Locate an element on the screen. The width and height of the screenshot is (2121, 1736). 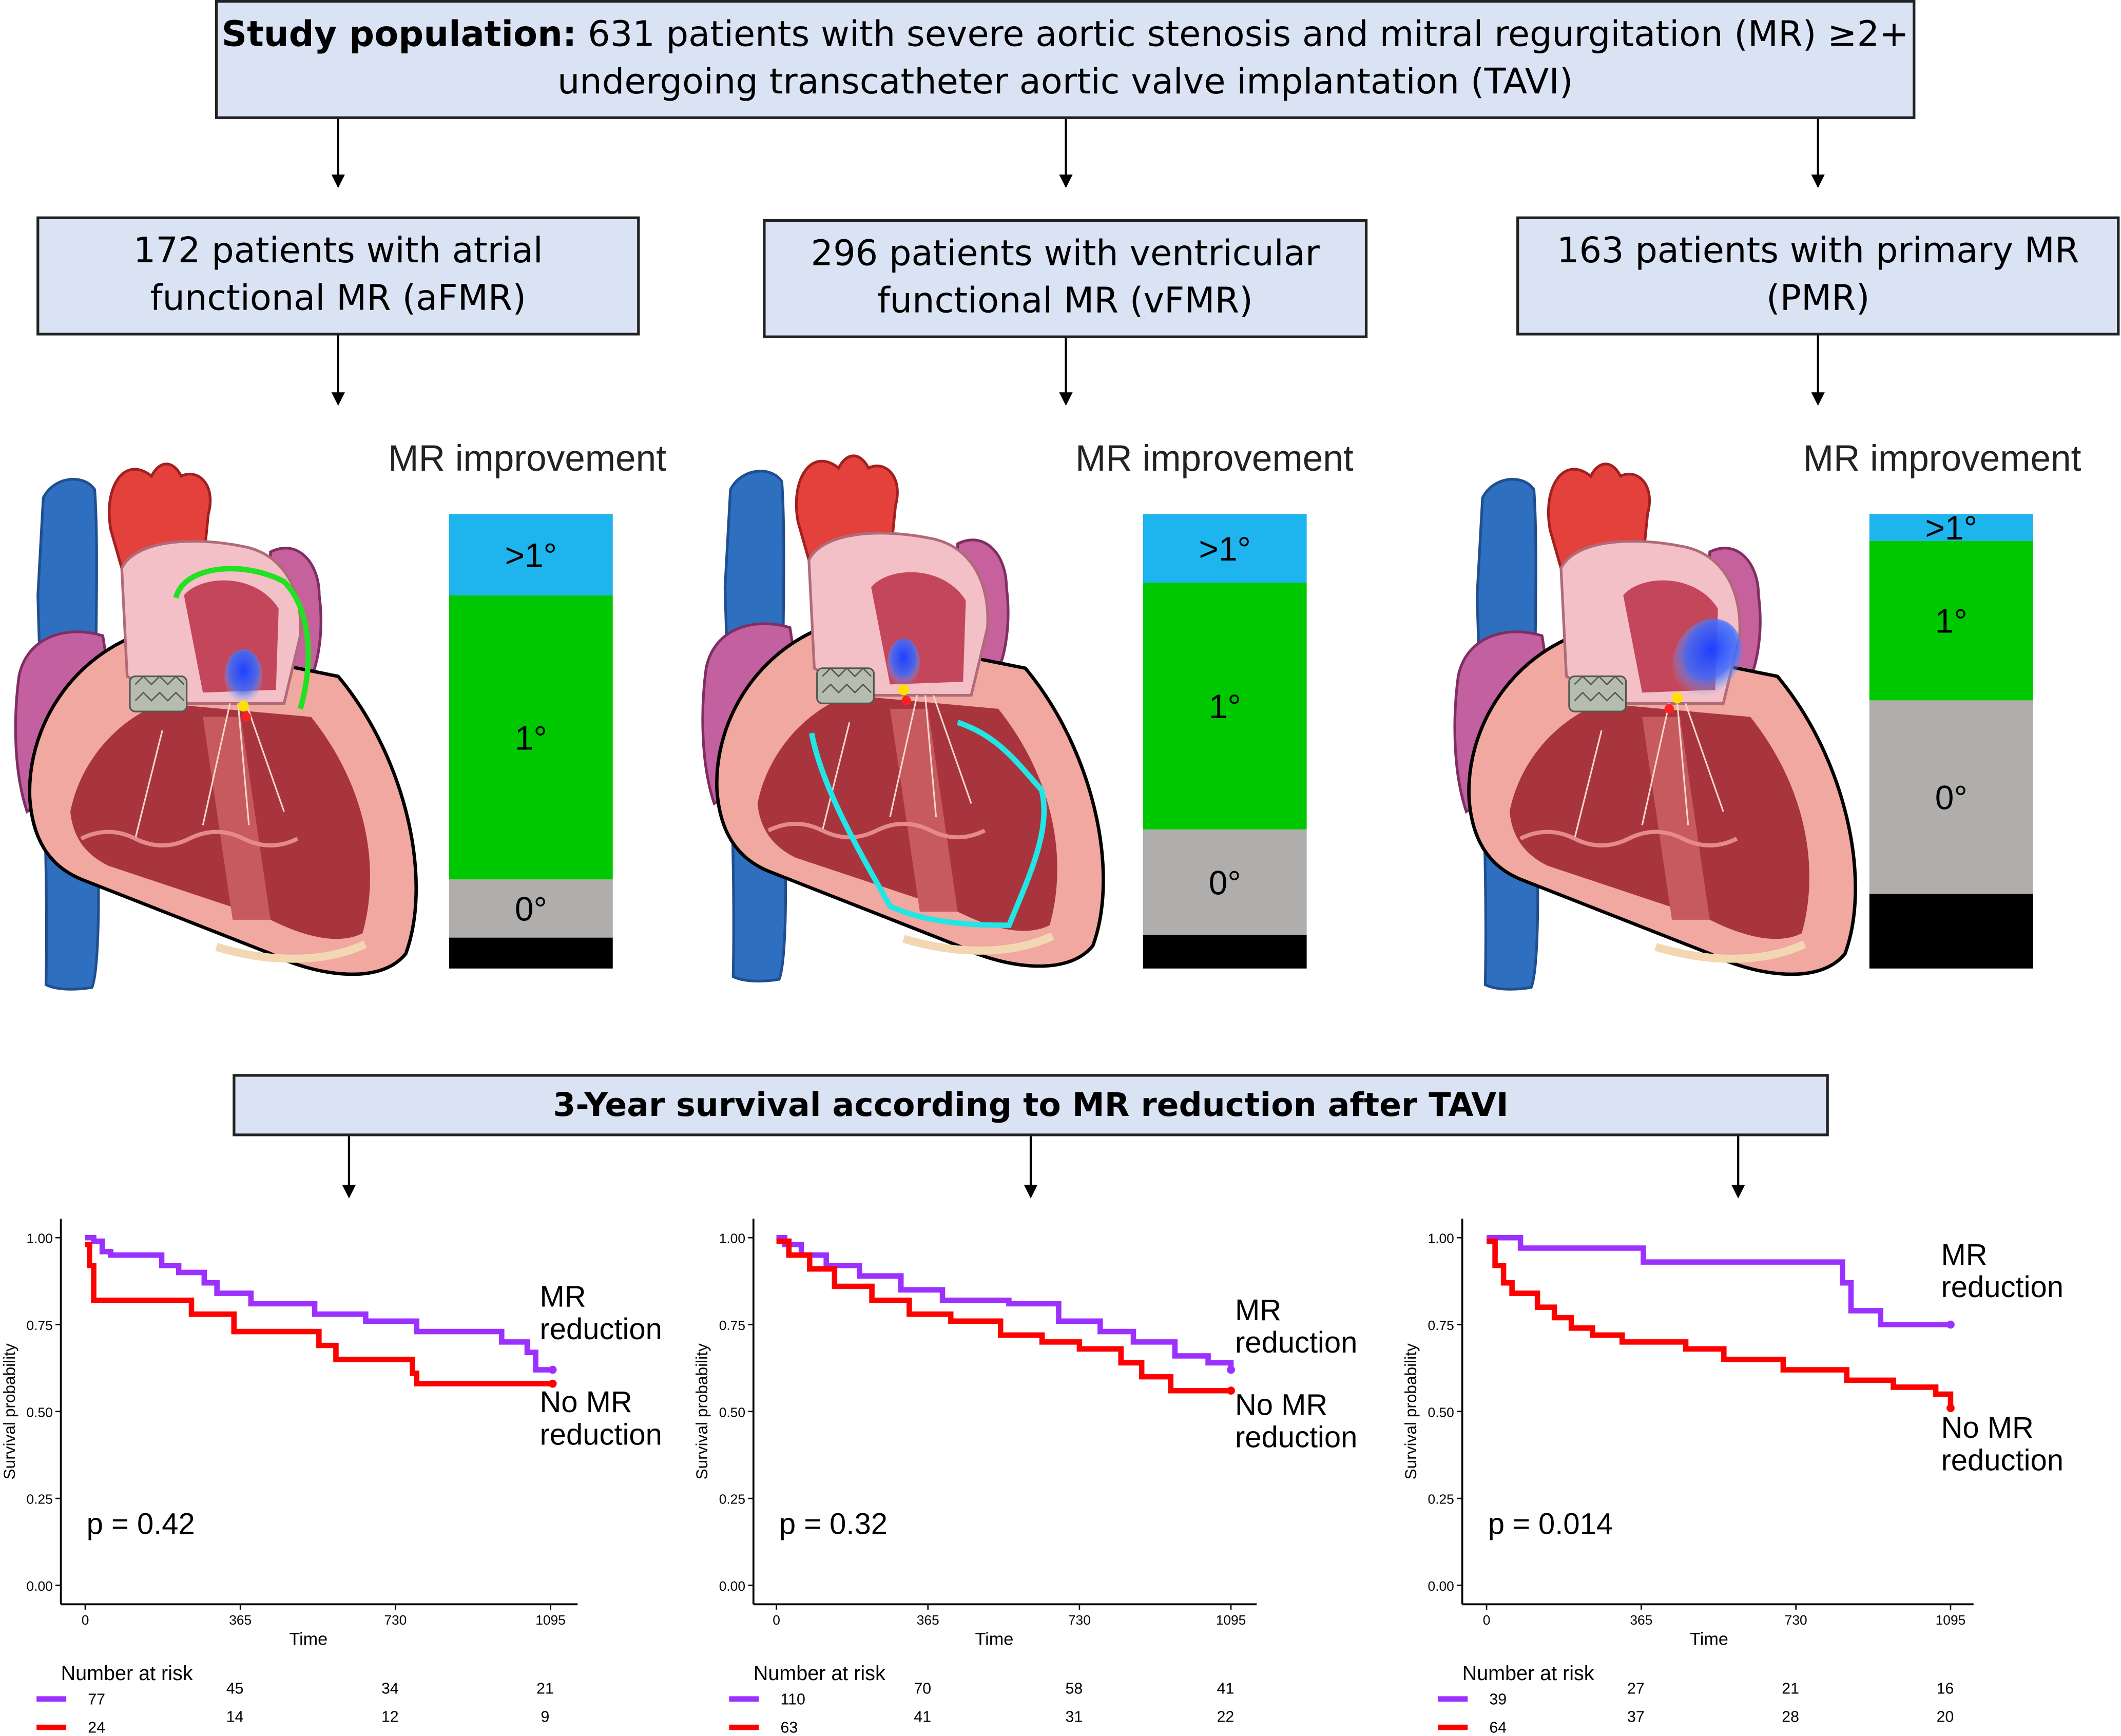
y-tick-label-1-1: 0.25 is located at coordinates (39, 1499).